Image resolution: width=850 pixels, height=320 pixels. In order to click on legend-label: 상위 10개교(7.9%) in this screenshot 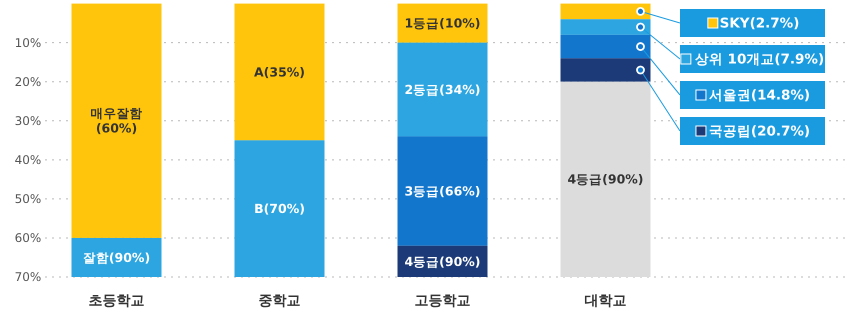, I will do `click(759, 60)`.